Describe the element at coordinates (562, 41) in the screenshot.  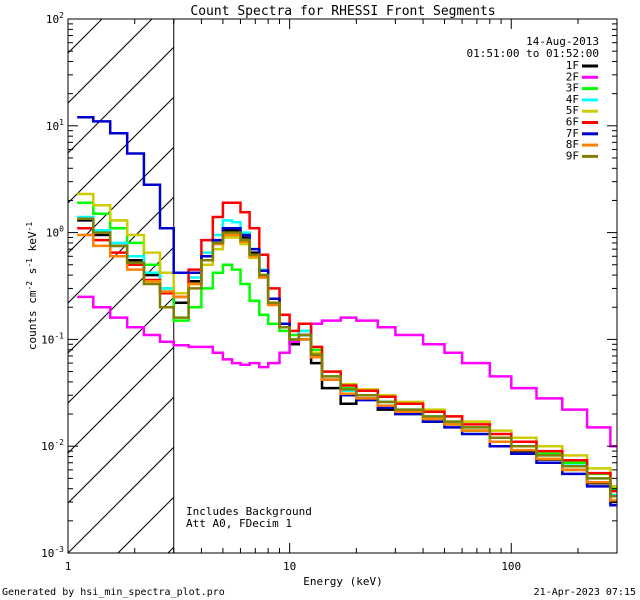
I see `date-label: 14-Aug-2013` at that location.